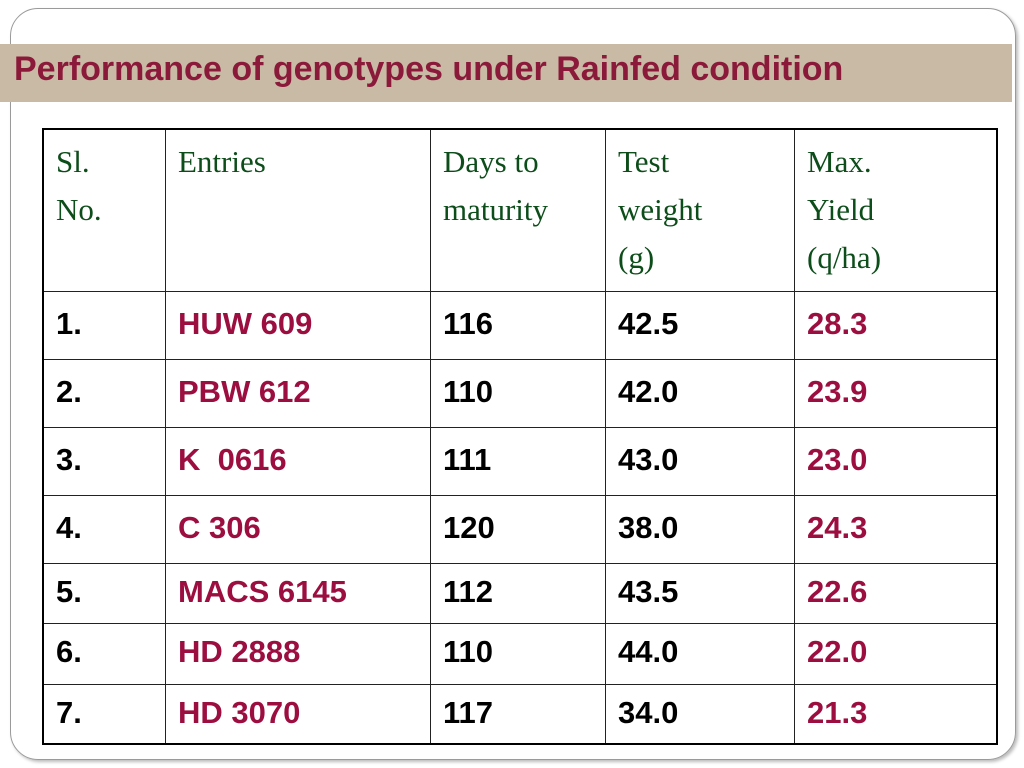 The image size is (1024, 768). Describe the element at coordinates (700, 654) in the screenshot. I see `table-cell: 44.0` at that location.